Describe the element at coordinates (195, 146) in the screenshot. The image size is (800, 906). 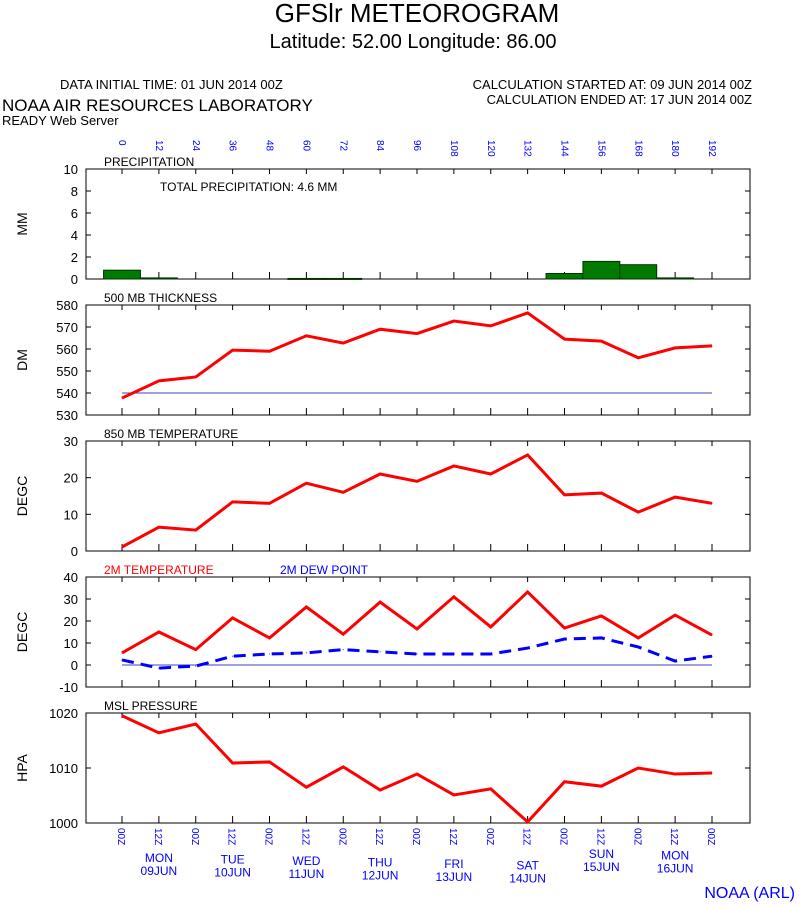
I see `top-hour-label: 24` at that location.